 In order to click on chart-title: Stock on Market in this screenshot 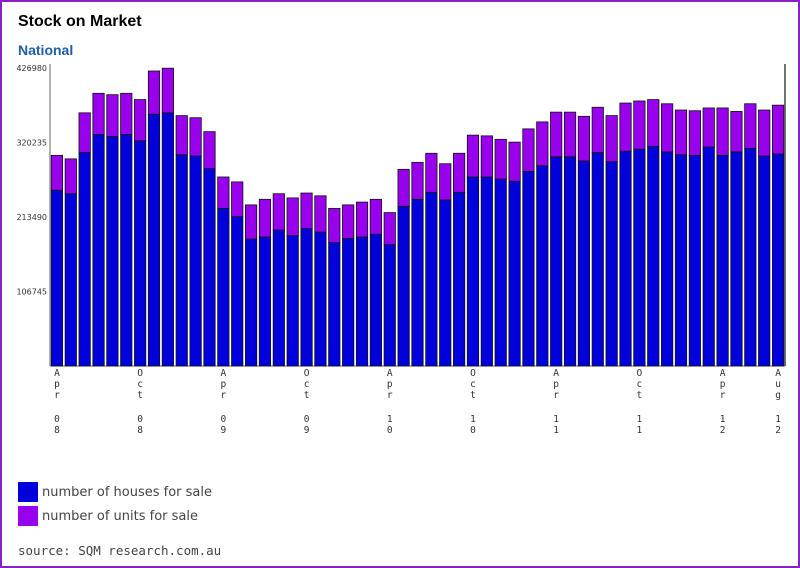, I will do `click(80, 21)`.